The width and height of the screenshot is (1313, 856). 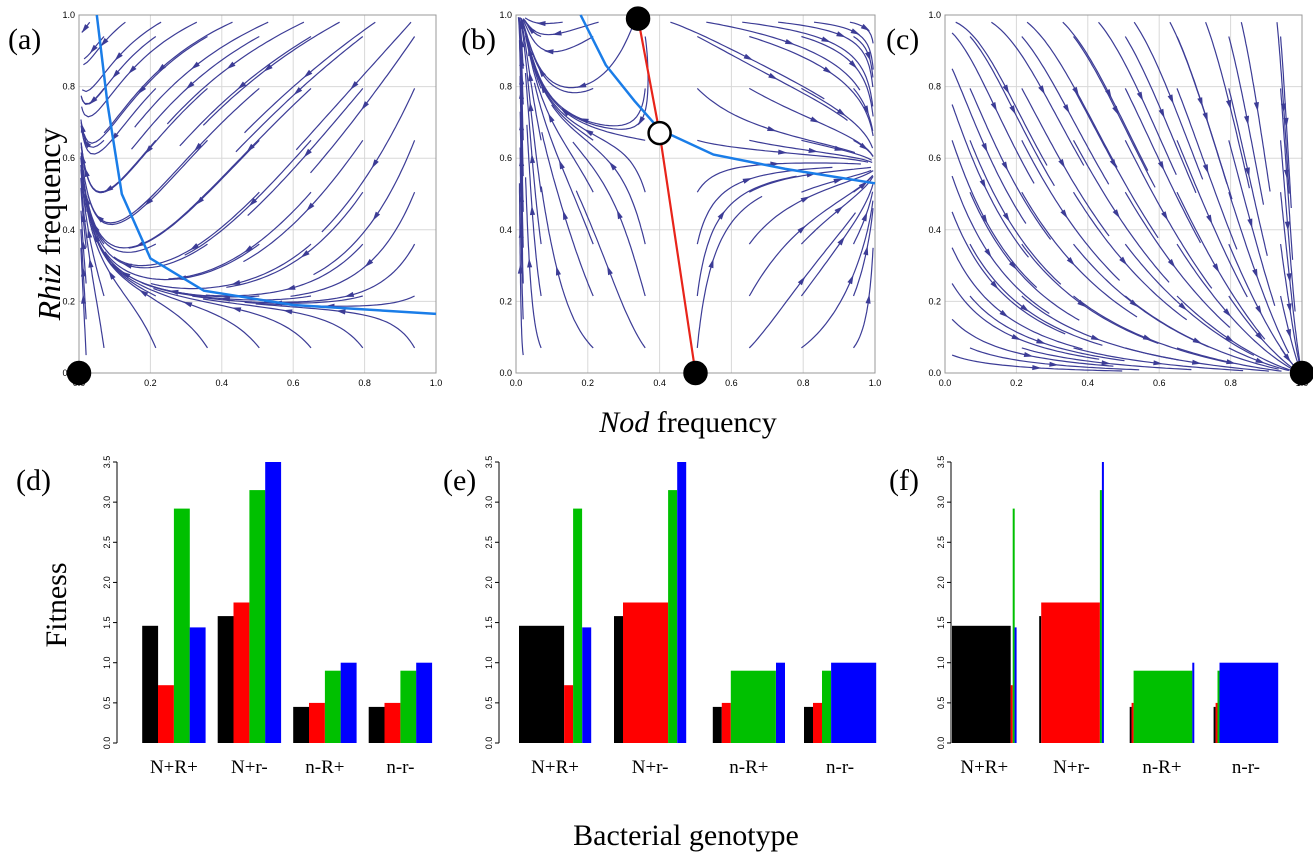 I want to click on x-tick-label: 0.6, so click(x=293, y=383).